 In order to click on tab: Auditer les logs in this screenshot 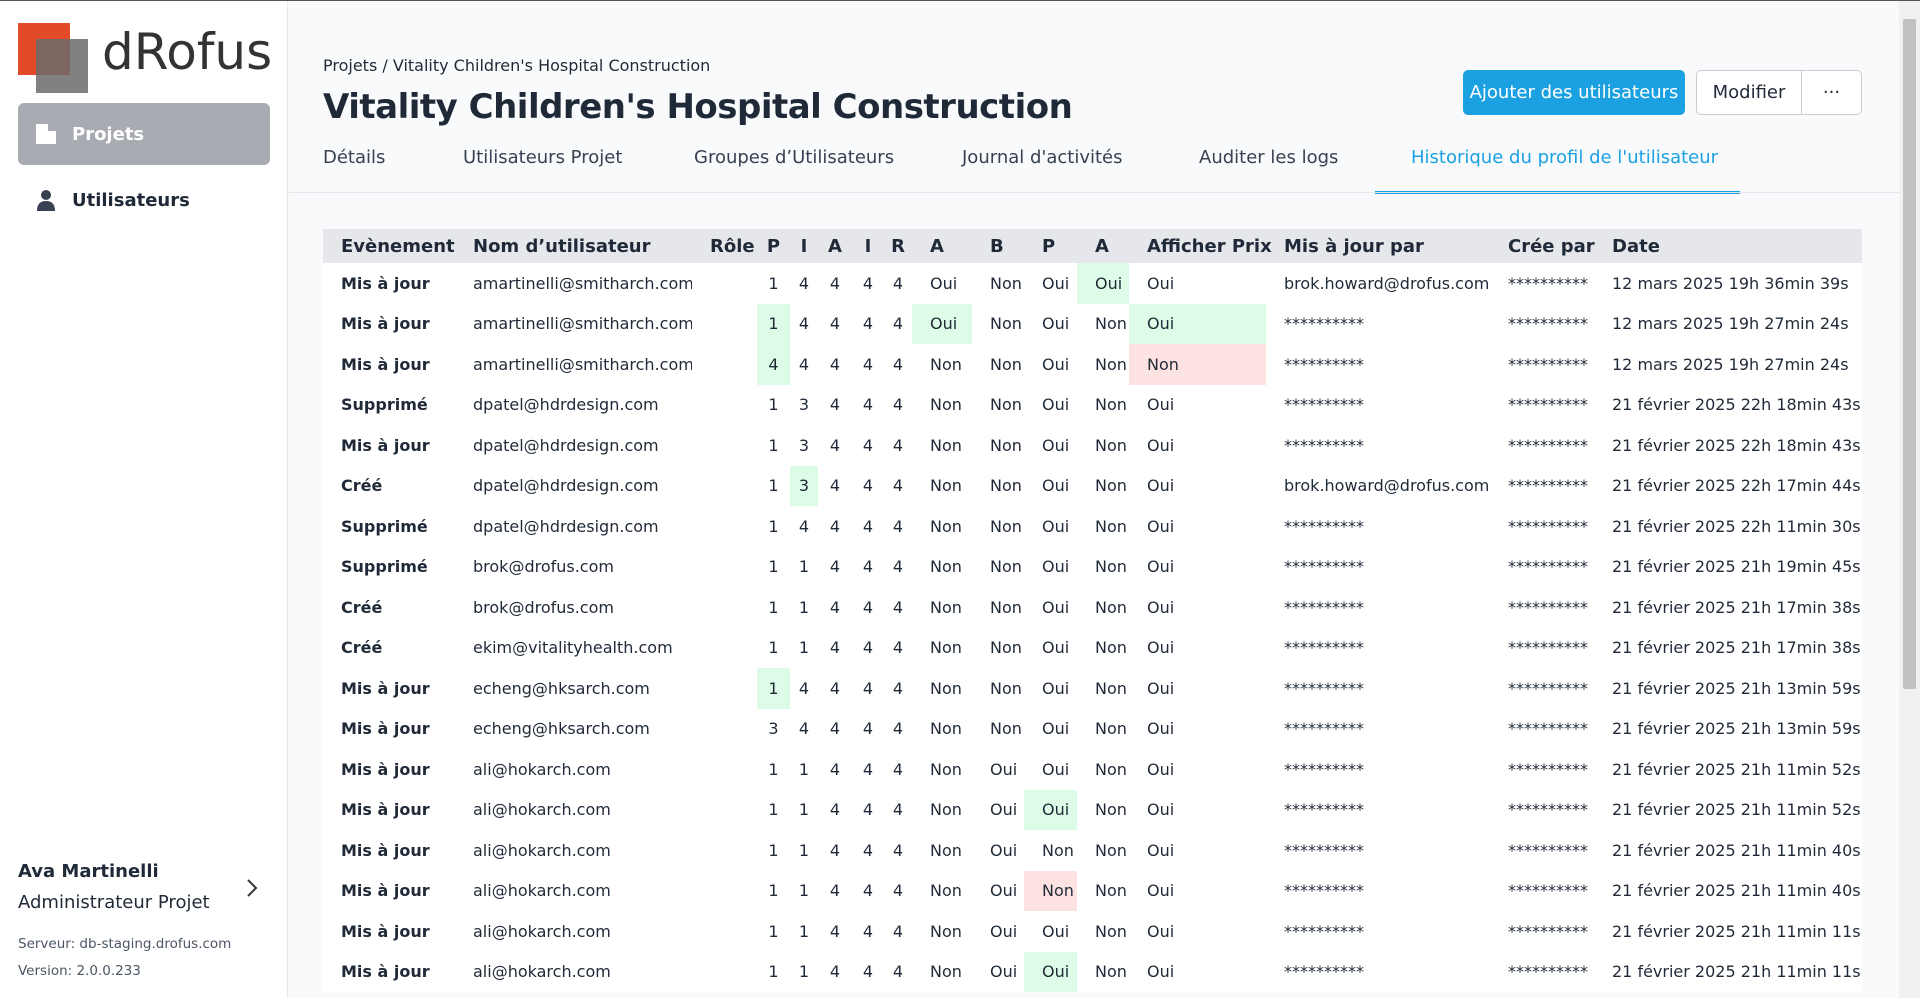, I will do `click(1269, 157)`.